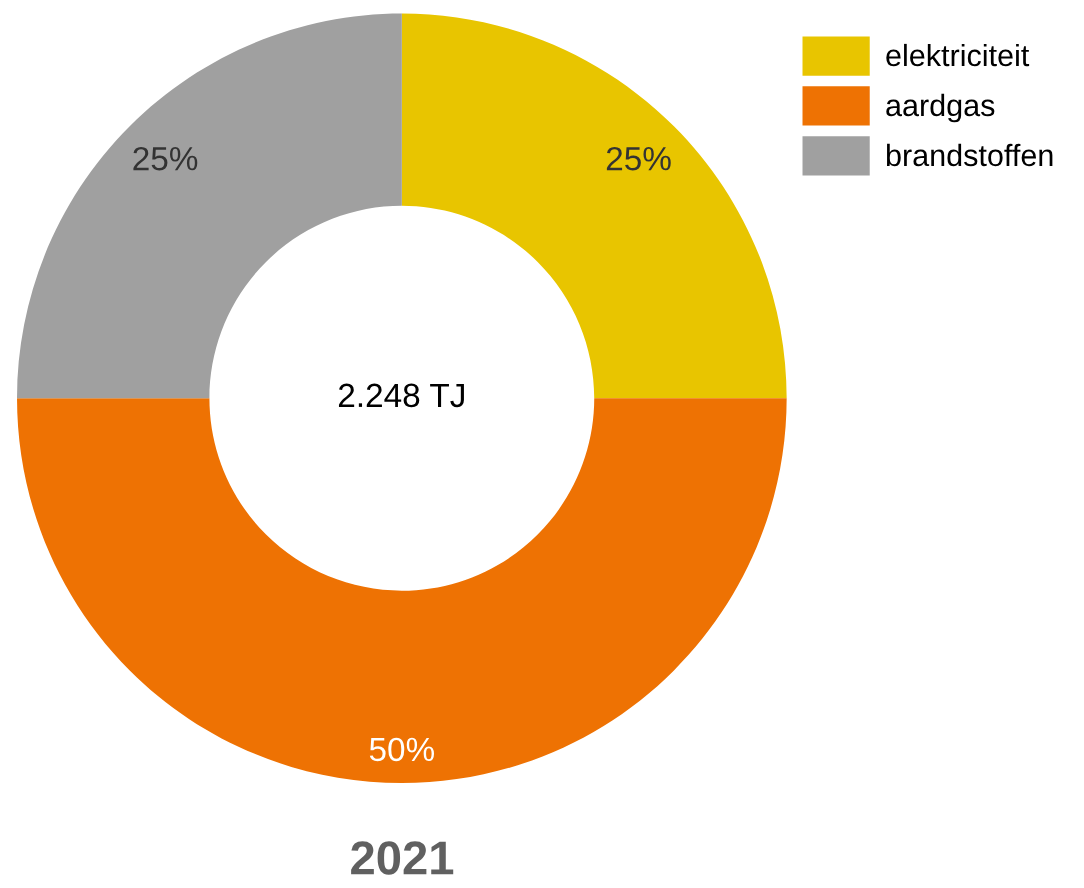 The height and width of the screenshot is (888, 1084). Describe the element at coordinates (969, 155) in the screenshot. I see `legend-label: brandstoffen` at that location.